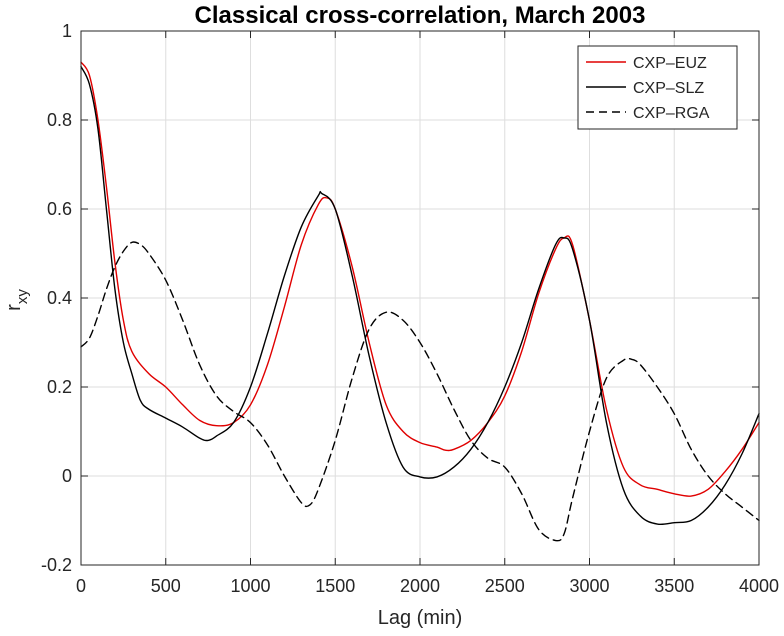  I want to click on y-axis-label: rxy, so click(17, 300).